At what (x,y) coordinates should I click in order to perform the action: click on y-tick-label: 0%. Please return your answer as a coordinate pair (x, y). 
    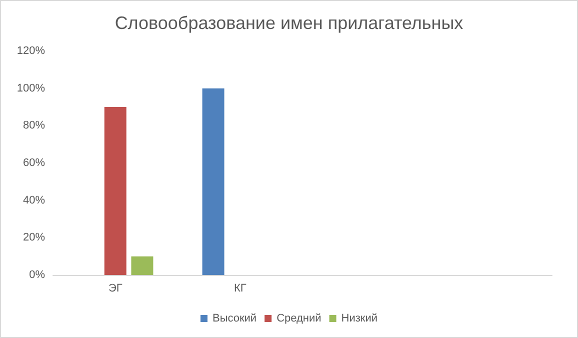
    Looking at the image, I should click on (37, 275).